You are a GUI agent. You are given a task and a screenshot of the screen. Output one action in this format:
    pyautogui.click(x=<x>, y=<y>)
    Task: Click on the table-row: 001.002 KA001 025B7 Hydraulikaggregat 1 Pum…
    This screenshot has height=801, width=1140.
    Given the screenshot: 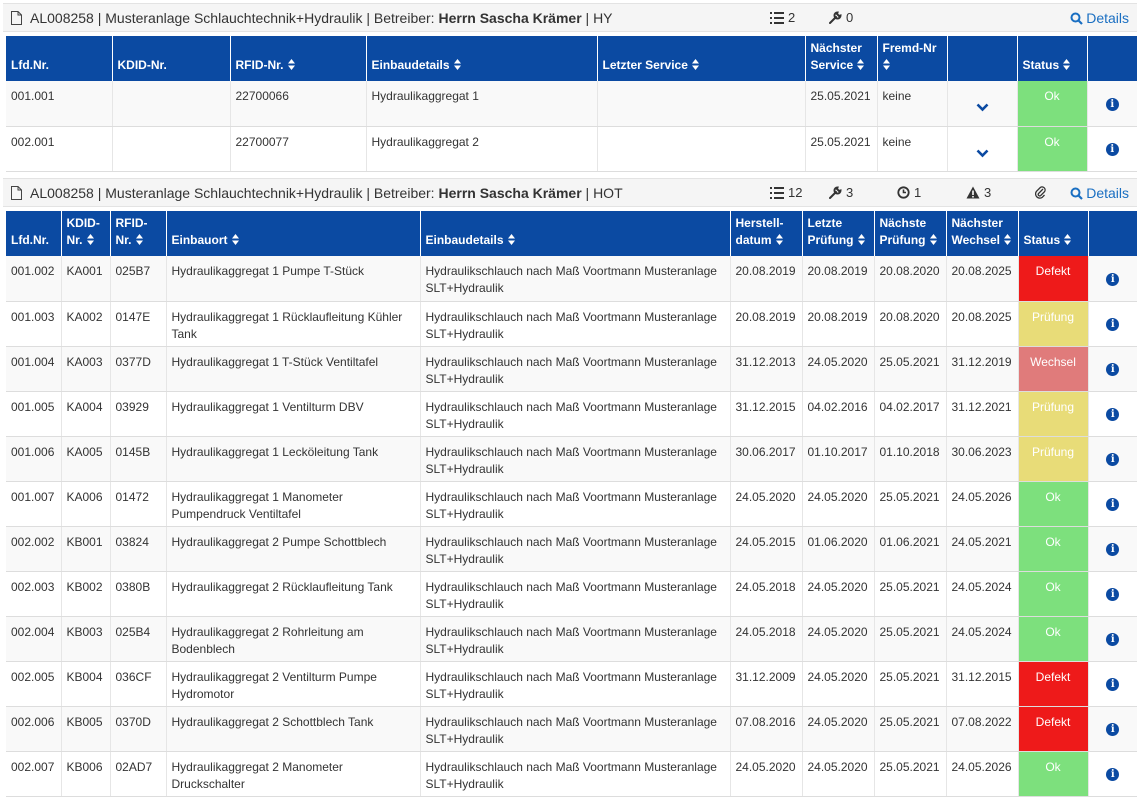 What is the action you would take?
    pyautogui.click(x=571, y=279)
    